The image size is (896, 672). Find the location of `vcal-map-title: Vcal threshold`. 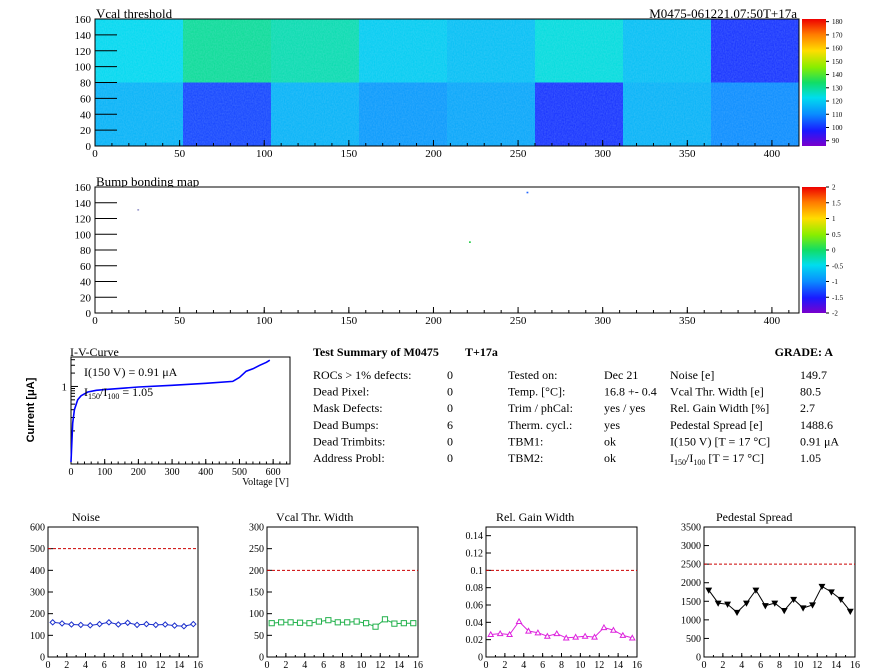

vcal-map-title: Vcal threshold is located at coordinates (134, 13).